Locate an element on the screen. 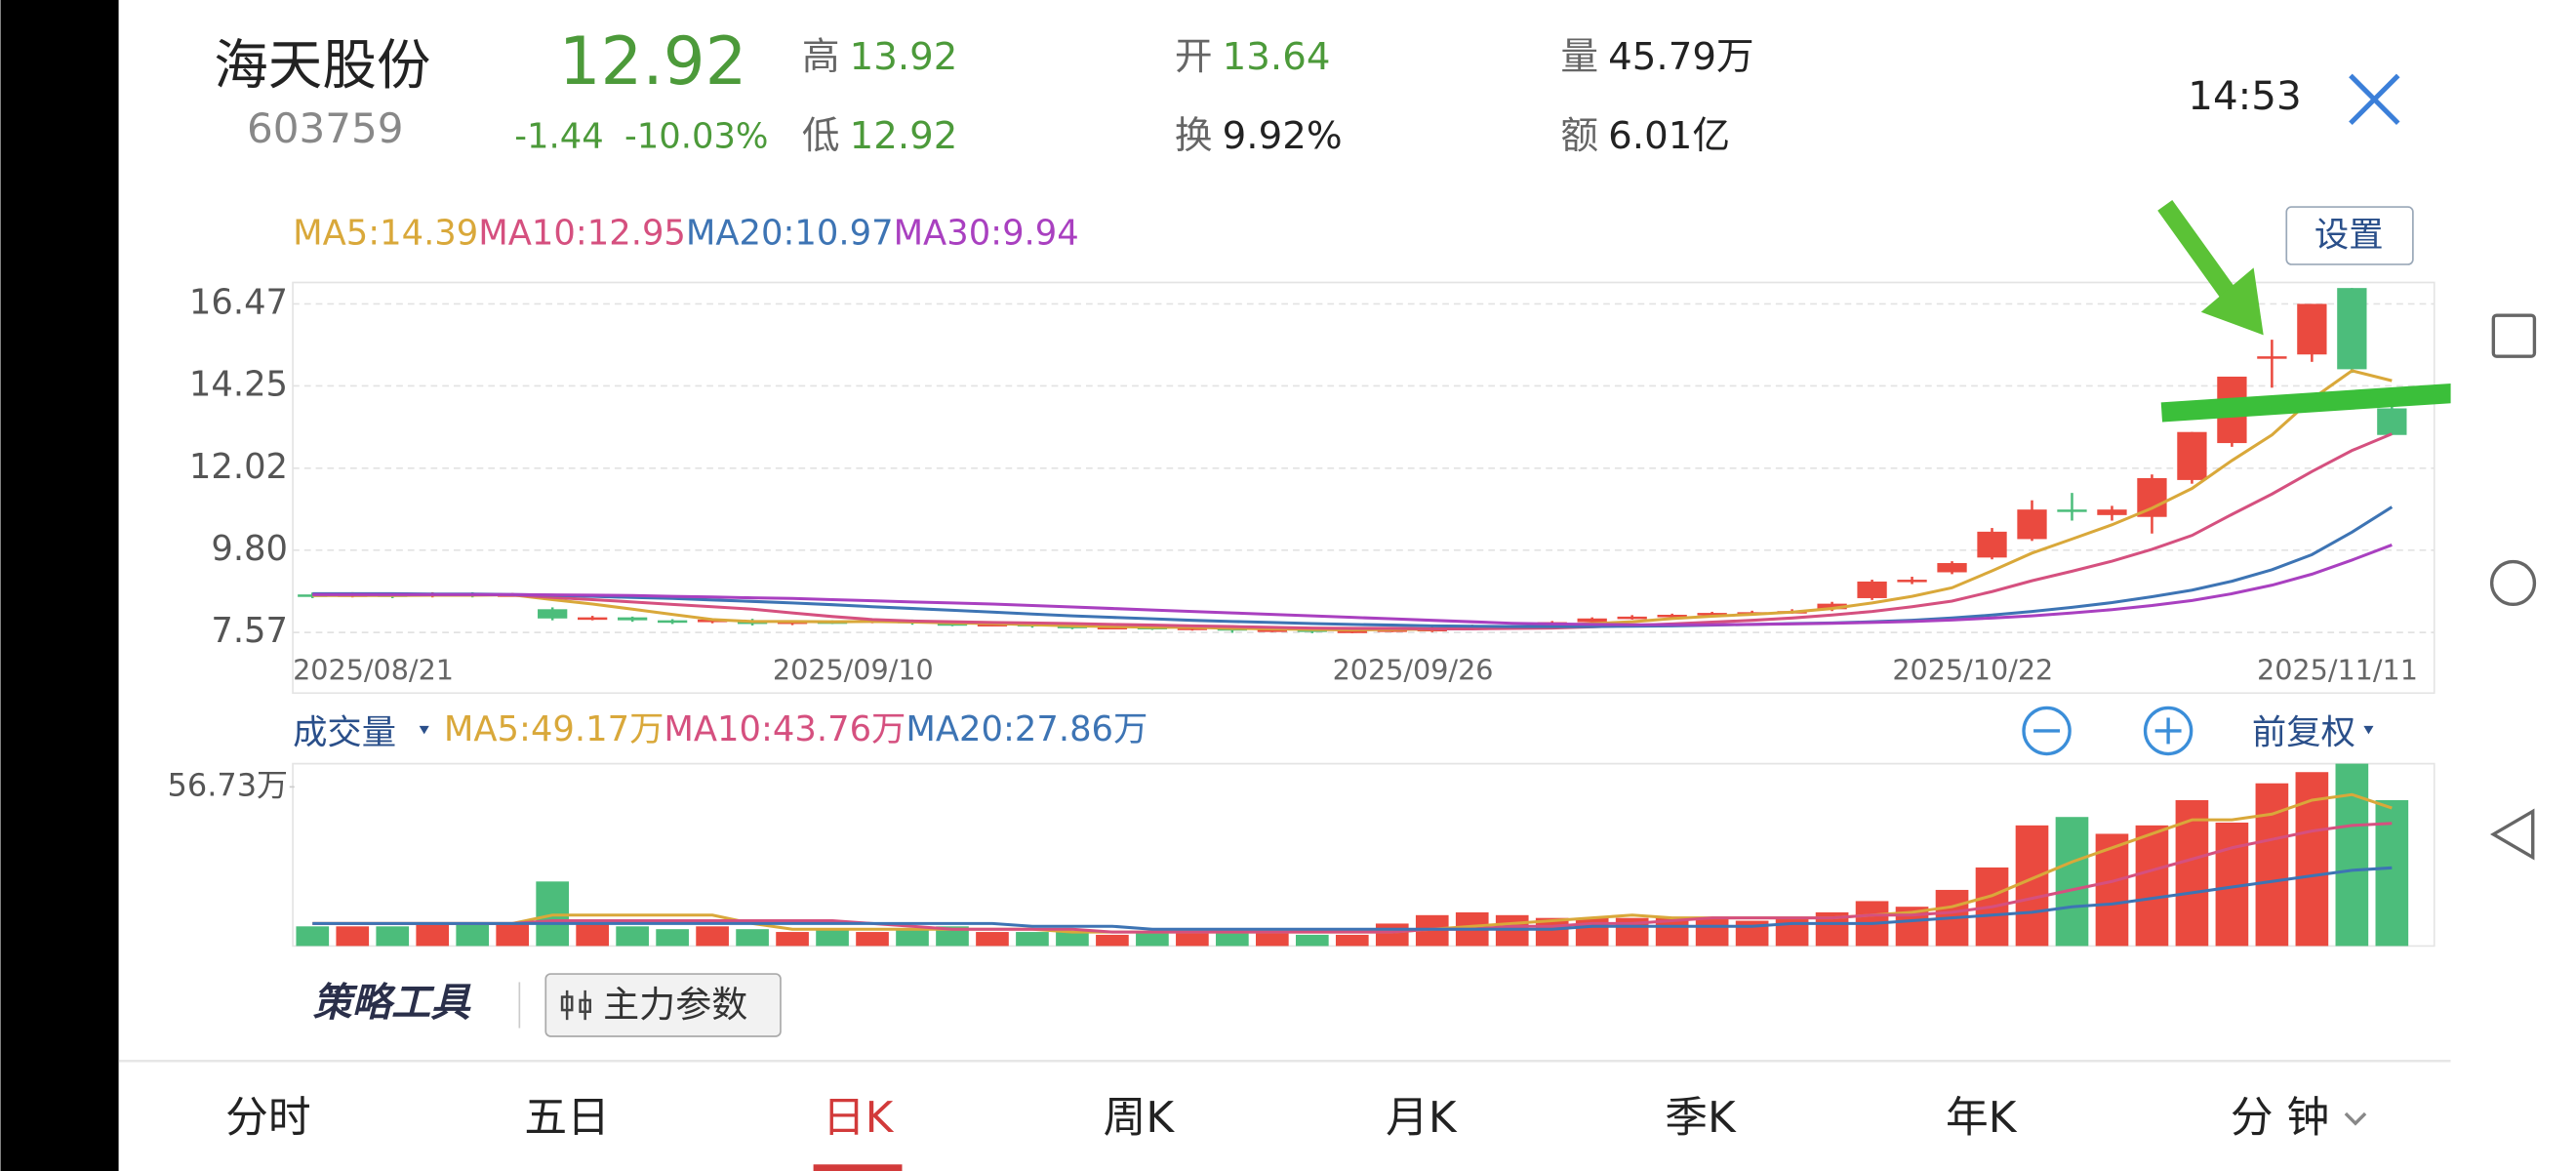 Image resolution: width=2576 pixels, height=1171 pixels. tools-icon is located at coordinates (575, 1005).